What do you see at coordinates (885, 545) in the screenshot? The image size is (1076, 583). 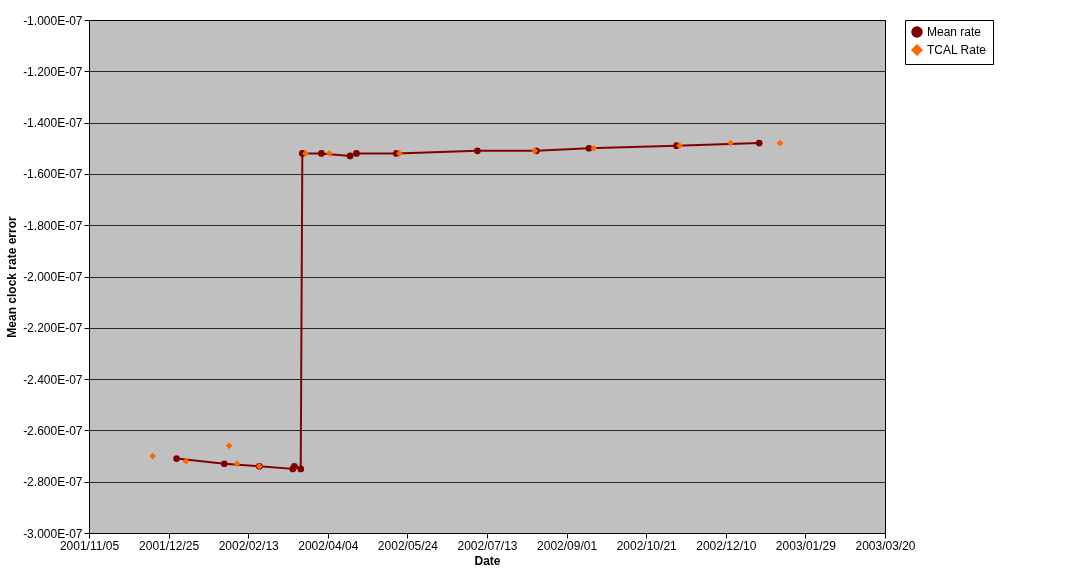 I see `x-tick-label: 2003/03/20` at bounding box center [885, 545].